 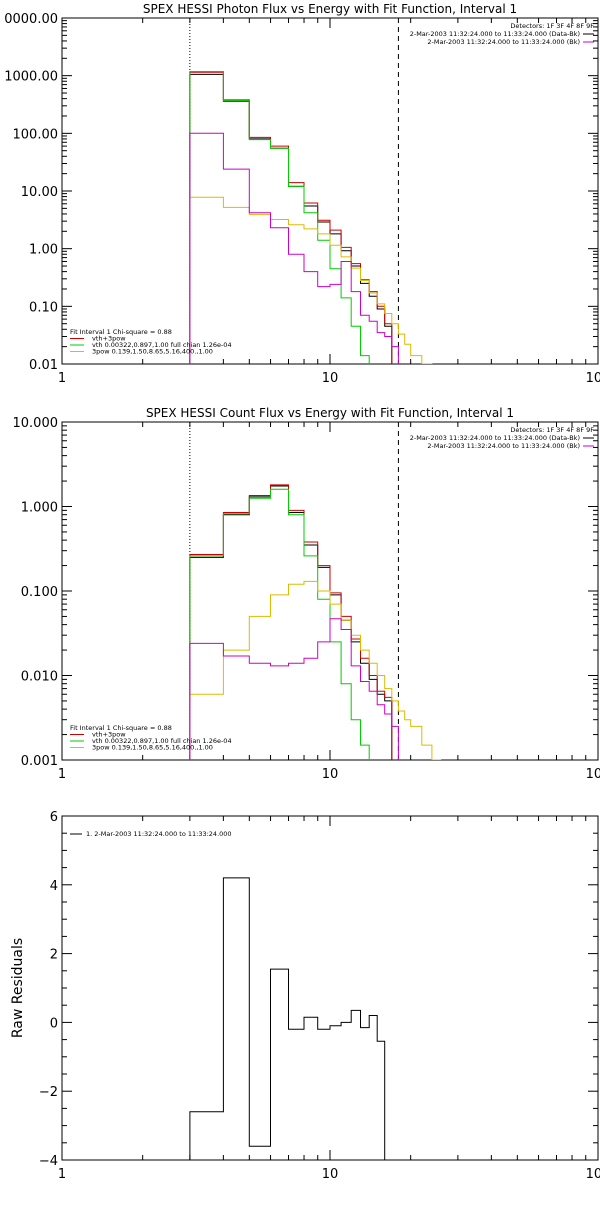 What do you see at coordinates (287, 1018) in the screenshot?
I see `series-residuals-line` at bounding box center [287, 1018].